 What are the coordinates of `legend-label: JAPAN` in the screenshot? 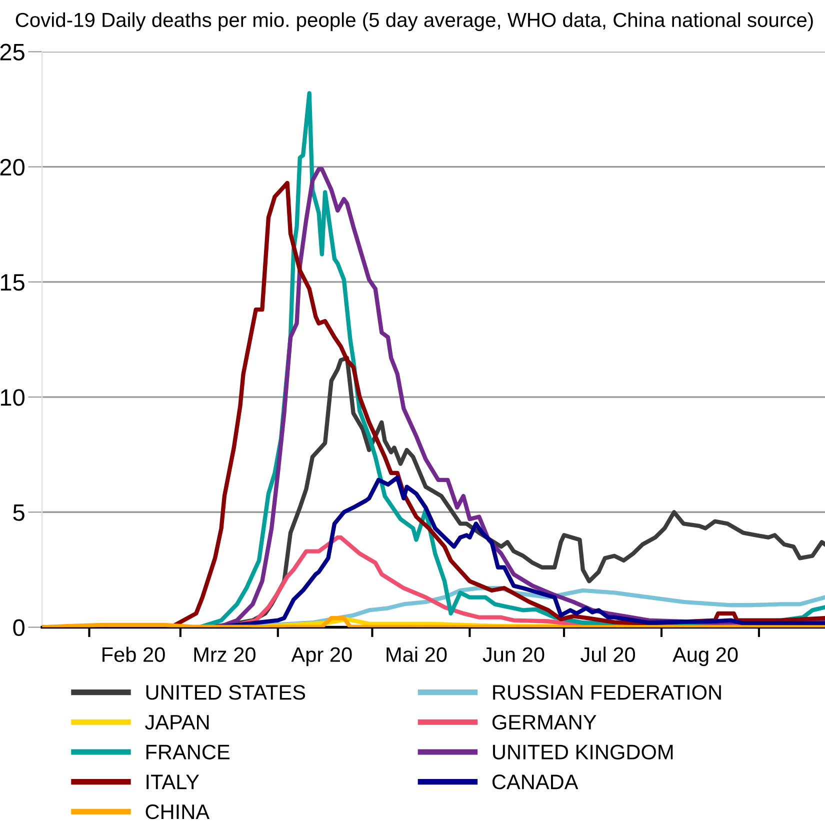 It's located at (177, 722).